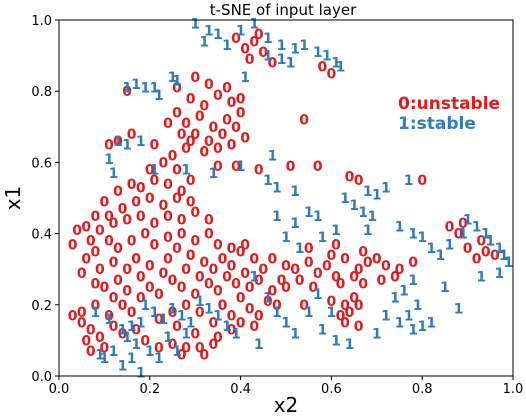  I want to click on legend-stable: 1:stable, so click(437, 124).